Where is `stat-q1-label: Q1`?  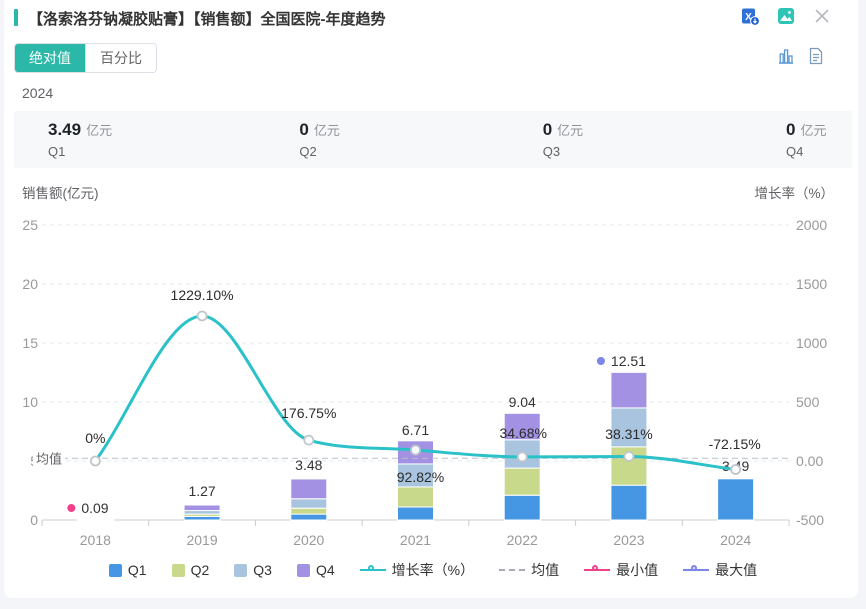 stat-q1-label: Q1 is located at coordinates (57, 151).